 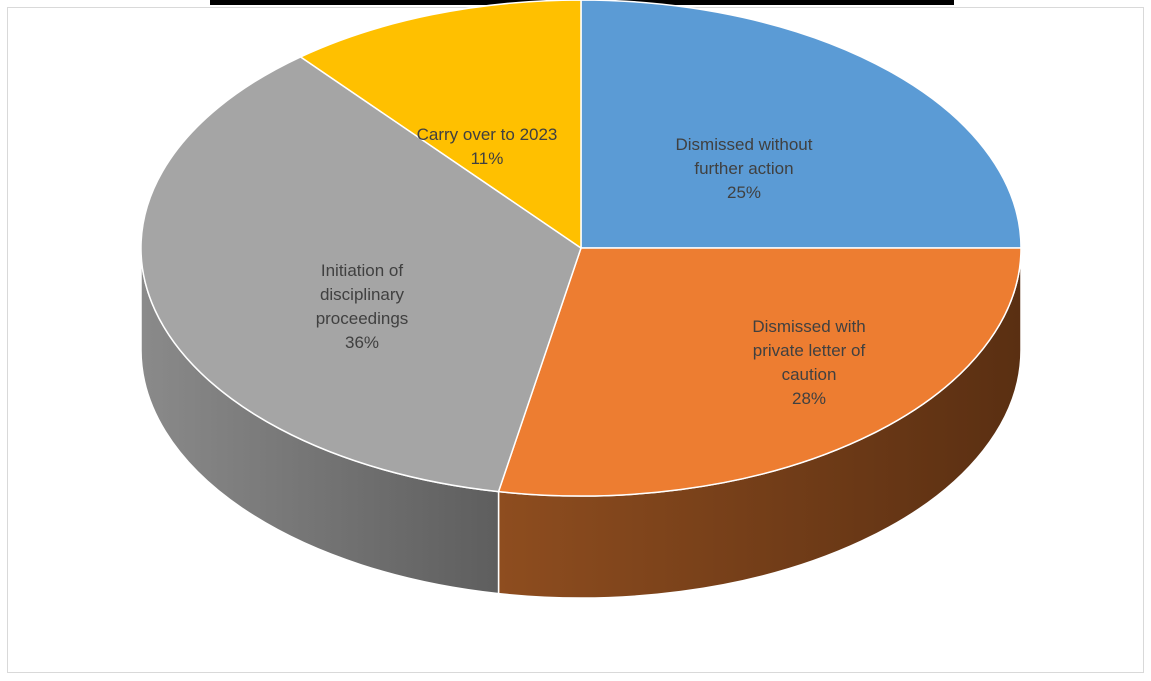 I want to click on slice-label-line-2-1: disciplinary, so click(x=362, y=294).